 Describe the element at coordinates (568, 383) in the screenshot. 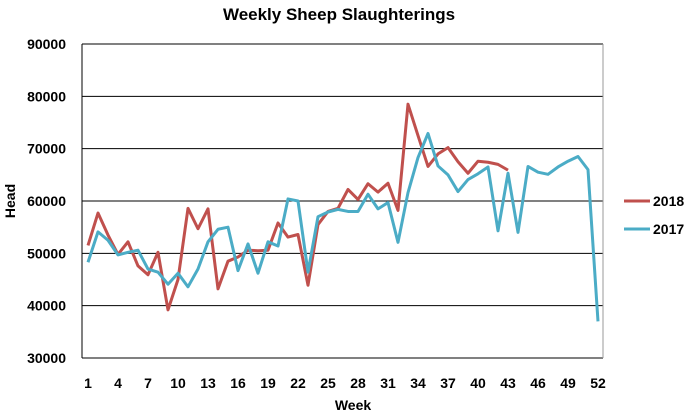

I see `x-tick-label: 49` at that location.